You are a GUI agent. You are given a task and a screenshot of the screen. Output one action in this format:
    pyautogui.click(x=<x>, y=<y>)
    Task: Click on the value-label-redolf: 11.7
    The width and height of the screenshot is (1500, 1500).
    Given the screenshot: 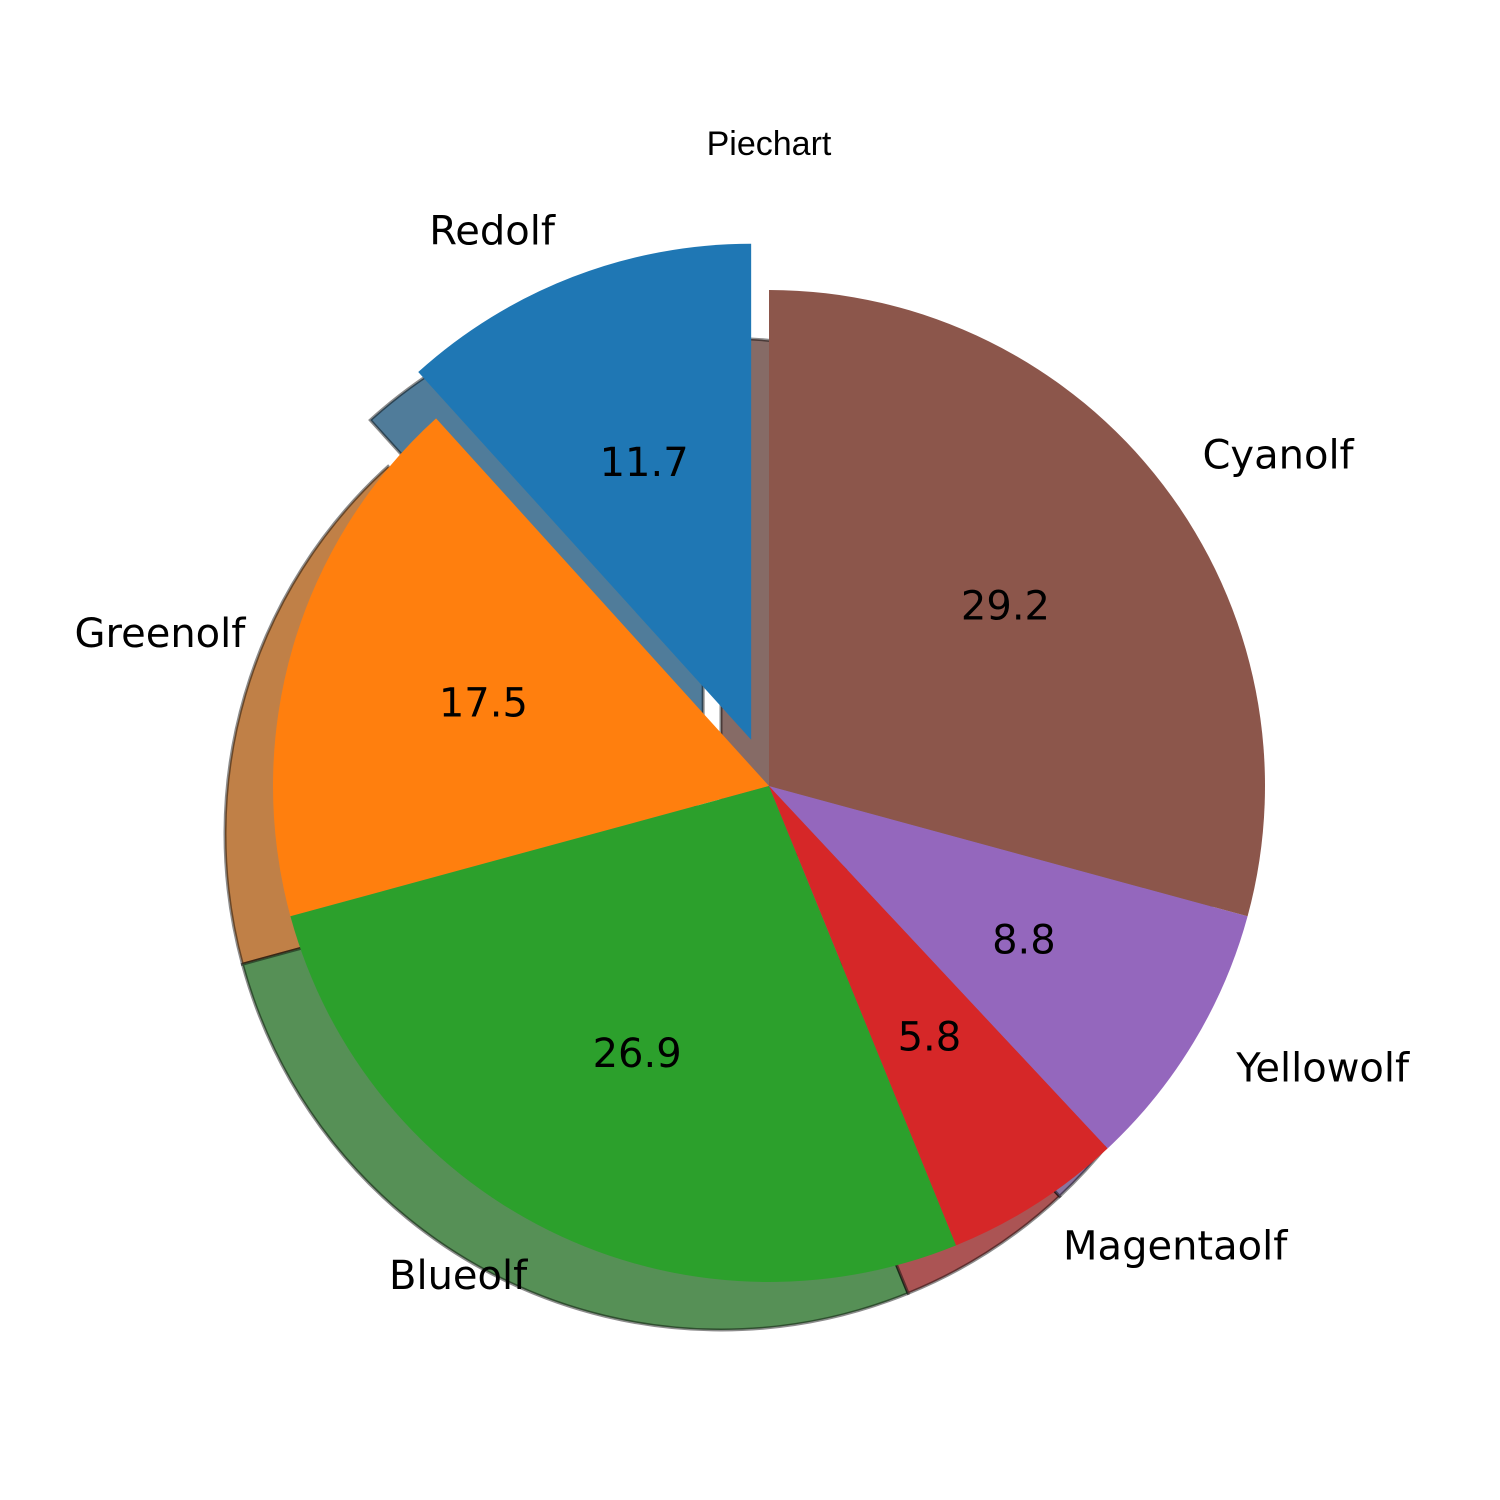 What is the action you would take?
    pyautogui.click(x=644, y=463)
    